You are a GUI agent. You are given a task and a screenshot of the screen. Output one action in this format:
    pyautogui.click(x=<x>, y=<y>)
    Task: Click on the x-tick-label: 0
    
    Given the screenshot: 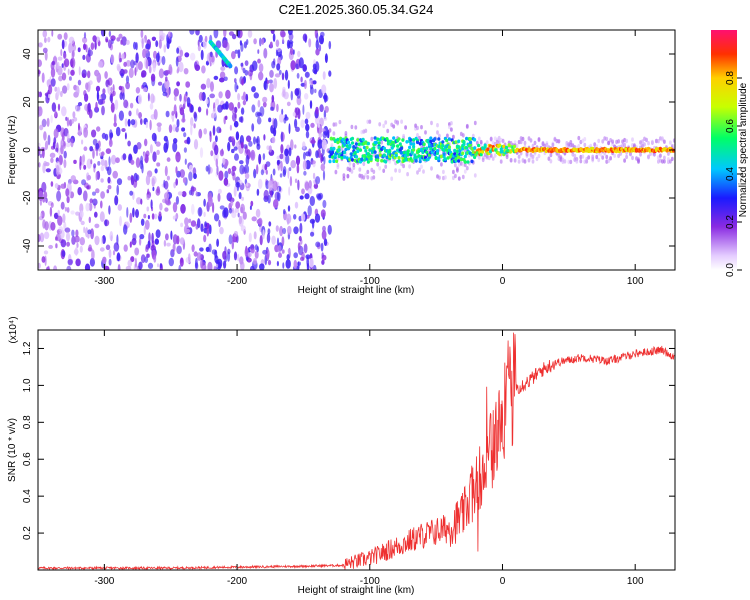 What is the action you would take?
    pyautogui.click(x=503, y=581)
    